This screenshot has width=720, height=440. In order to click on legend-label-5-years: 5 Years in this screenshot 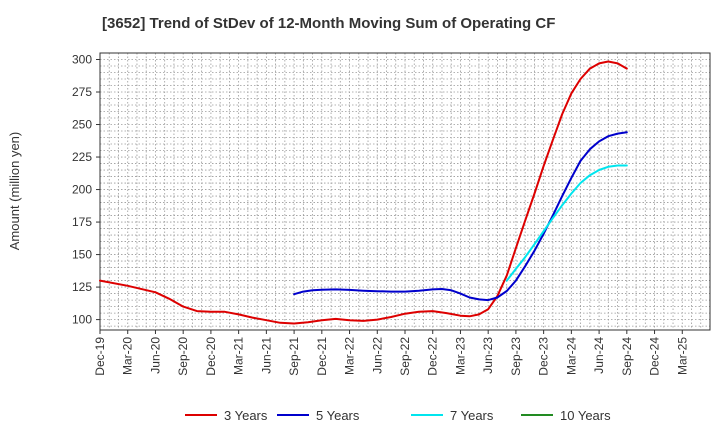, I will do `click(338, 415)`.